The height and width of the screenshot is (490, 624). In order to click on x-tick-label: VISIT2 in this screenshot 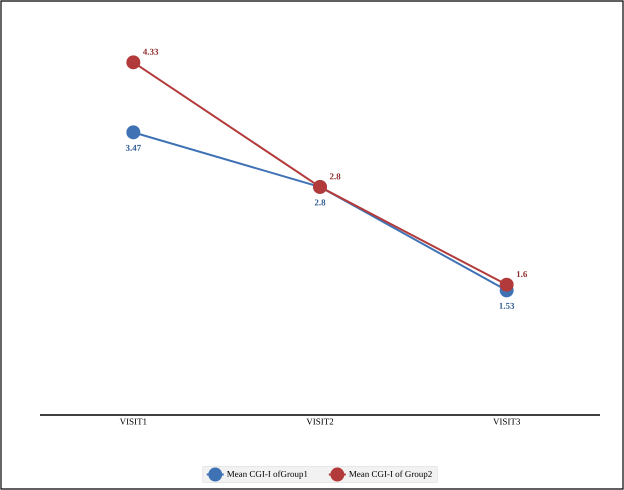, I will do `click(320, 421)`.